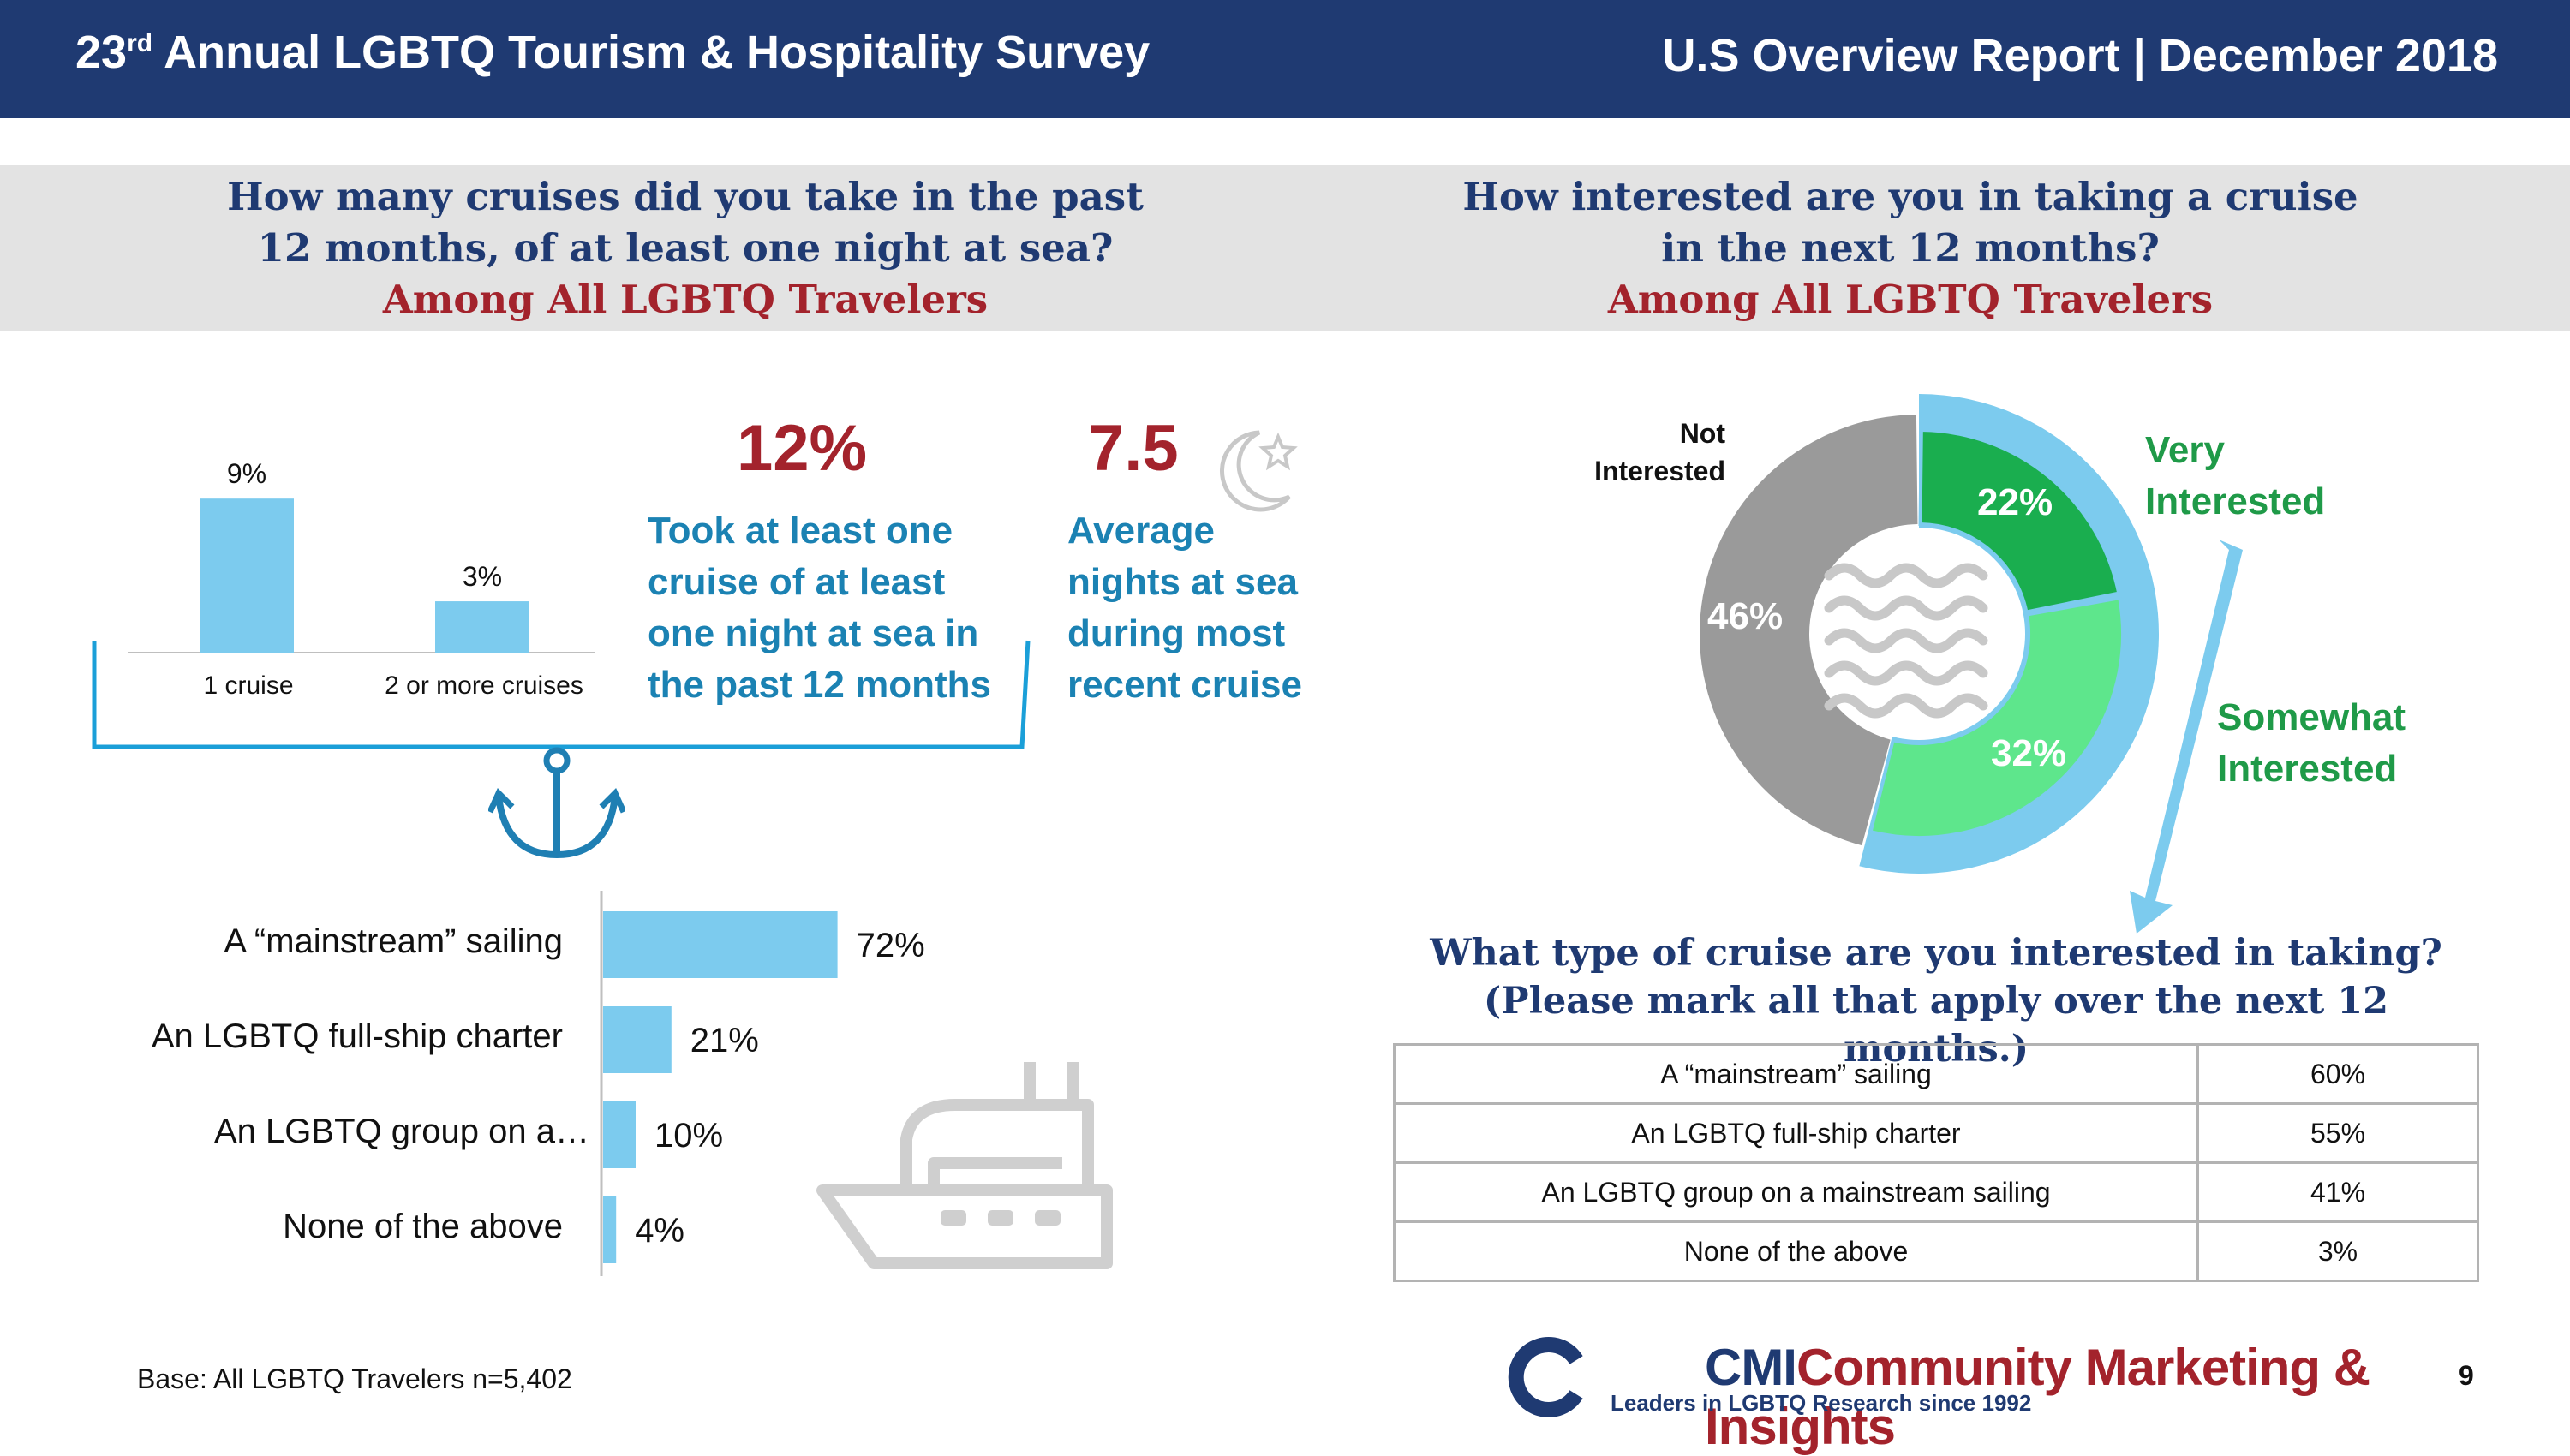 This screenshot has width=2570, height=1456. I want to click on moon-star-icon, so click(1259, 471).